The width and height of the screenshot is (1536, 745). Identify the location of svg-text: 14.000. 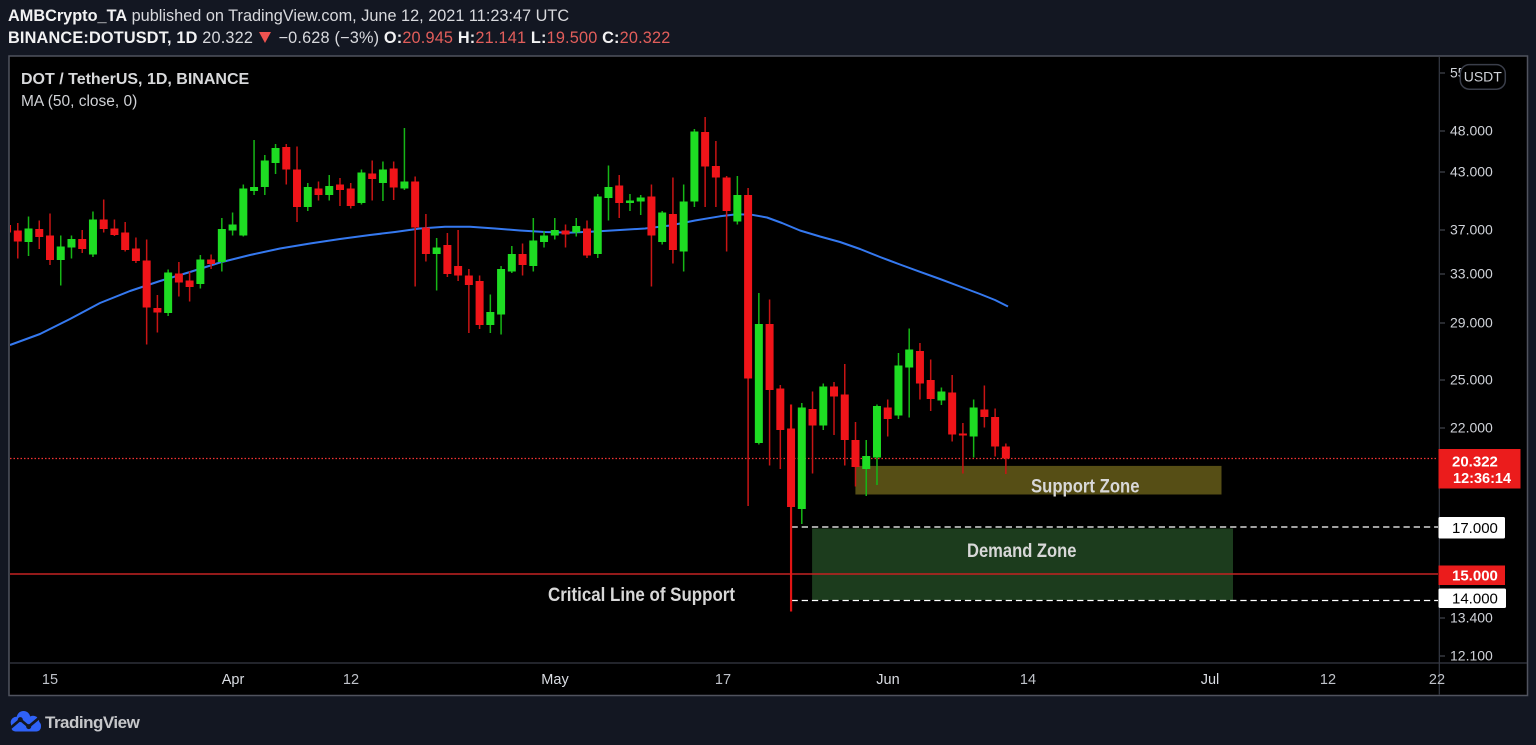
(1475, 599).